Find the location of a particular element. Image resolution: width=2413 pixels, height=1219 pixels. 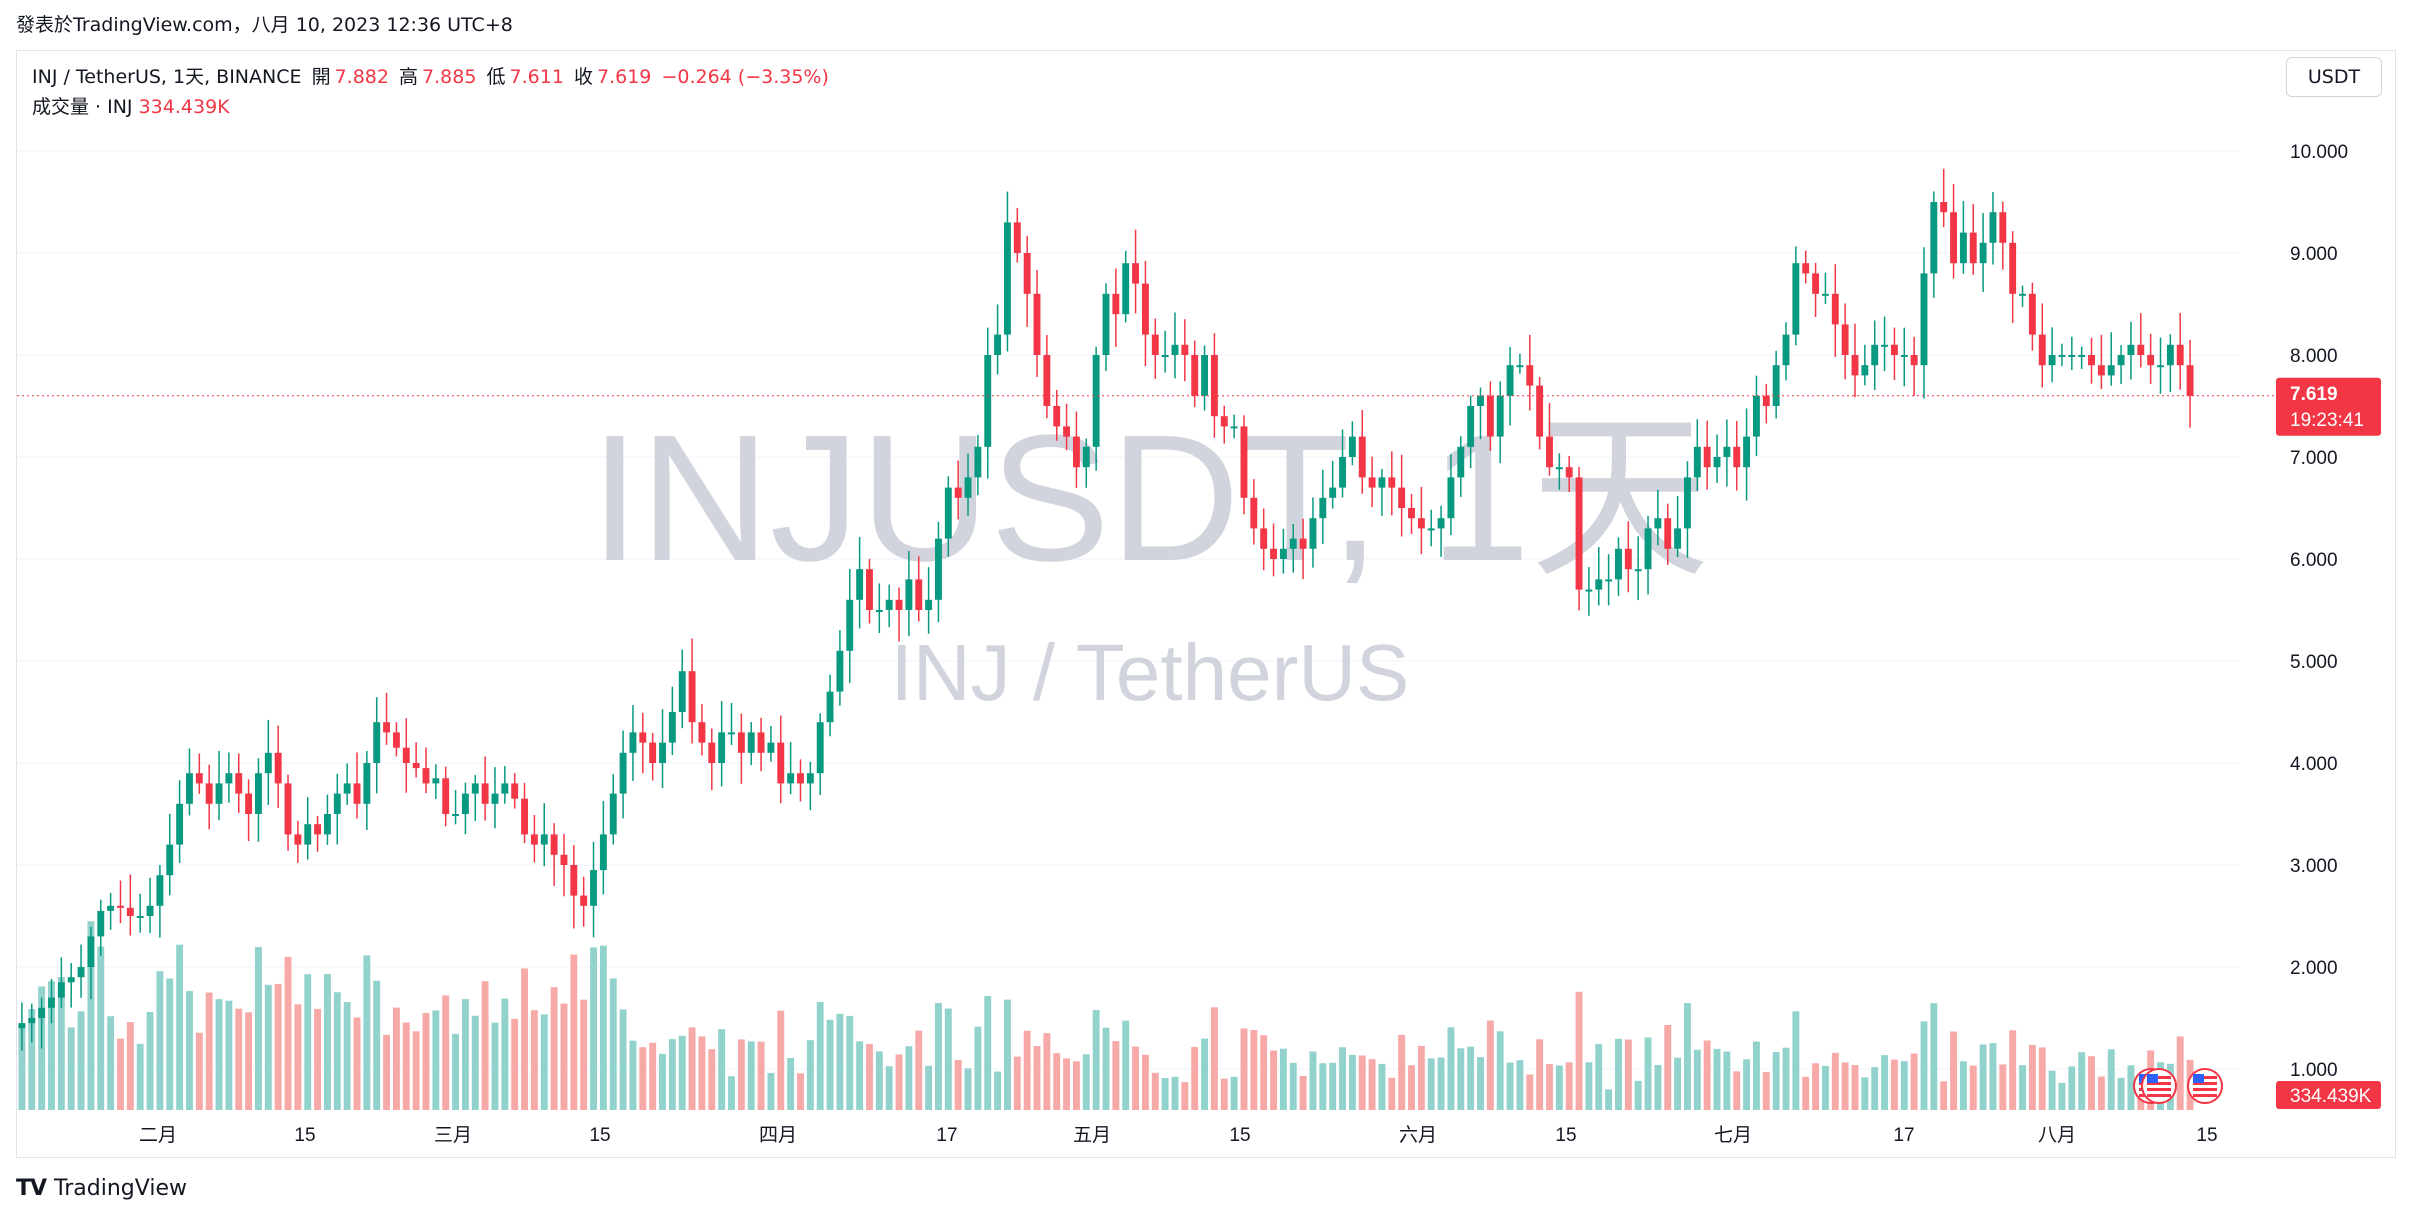

last-price-value: 7.619 is located at coordinates (2314, 394).